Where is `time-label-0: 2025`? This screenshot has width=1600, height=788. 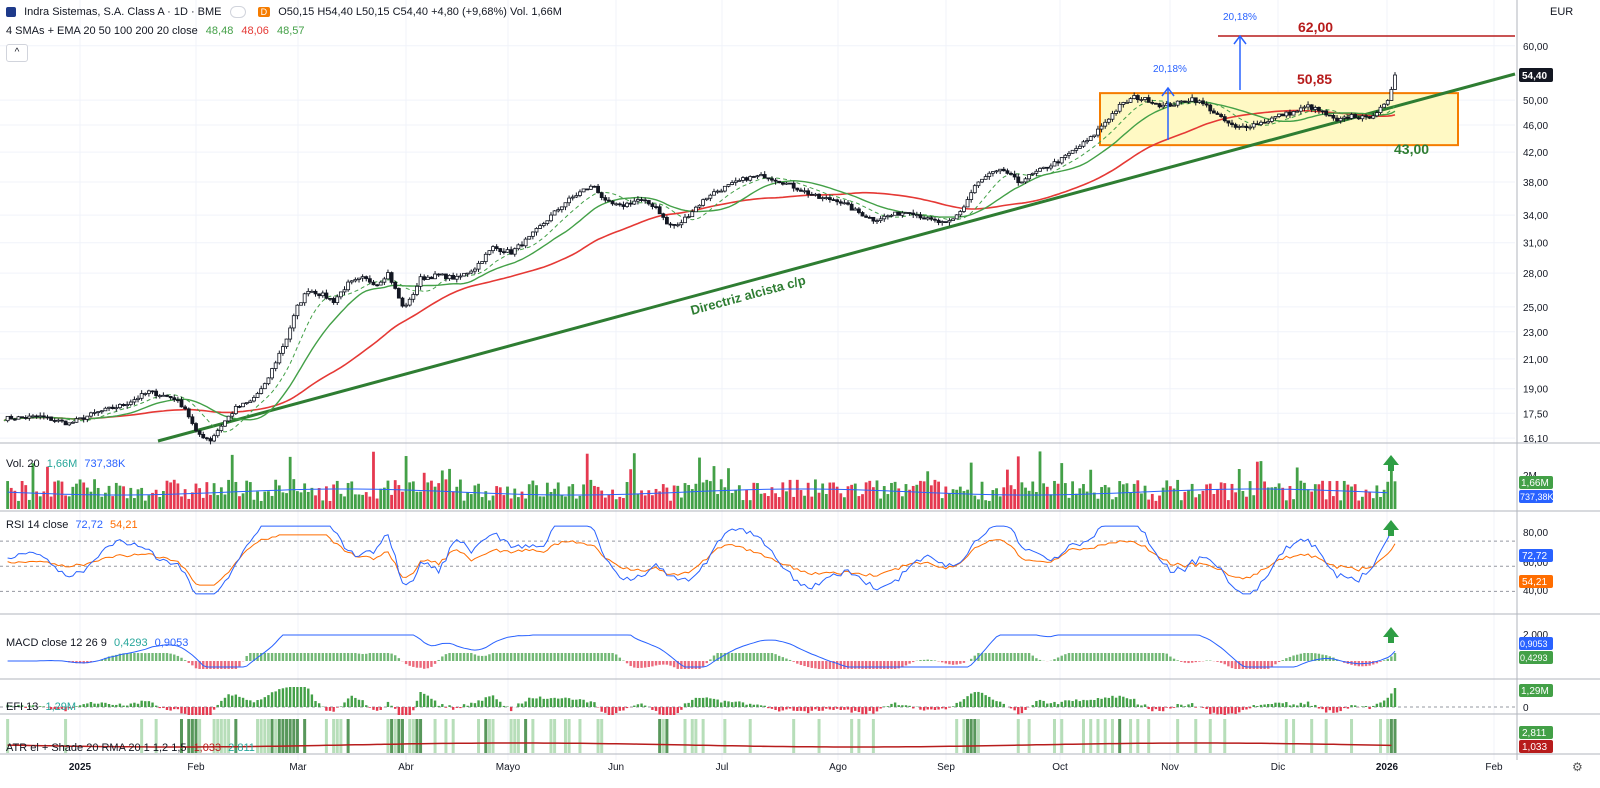
time-label-0: 2025 is located at coordinates (80, 767).